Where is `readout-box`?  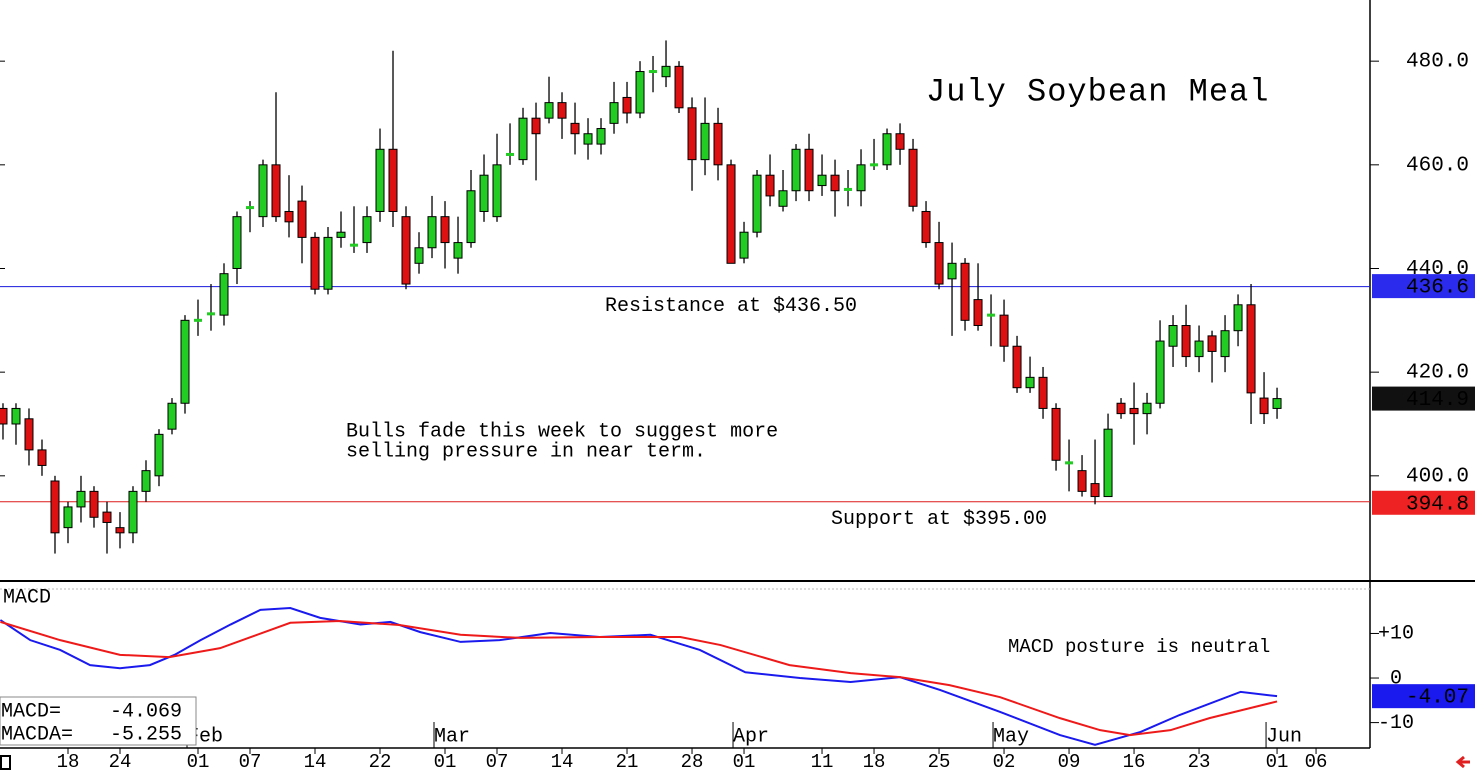
readout-box is located at coordinates (98, 721).